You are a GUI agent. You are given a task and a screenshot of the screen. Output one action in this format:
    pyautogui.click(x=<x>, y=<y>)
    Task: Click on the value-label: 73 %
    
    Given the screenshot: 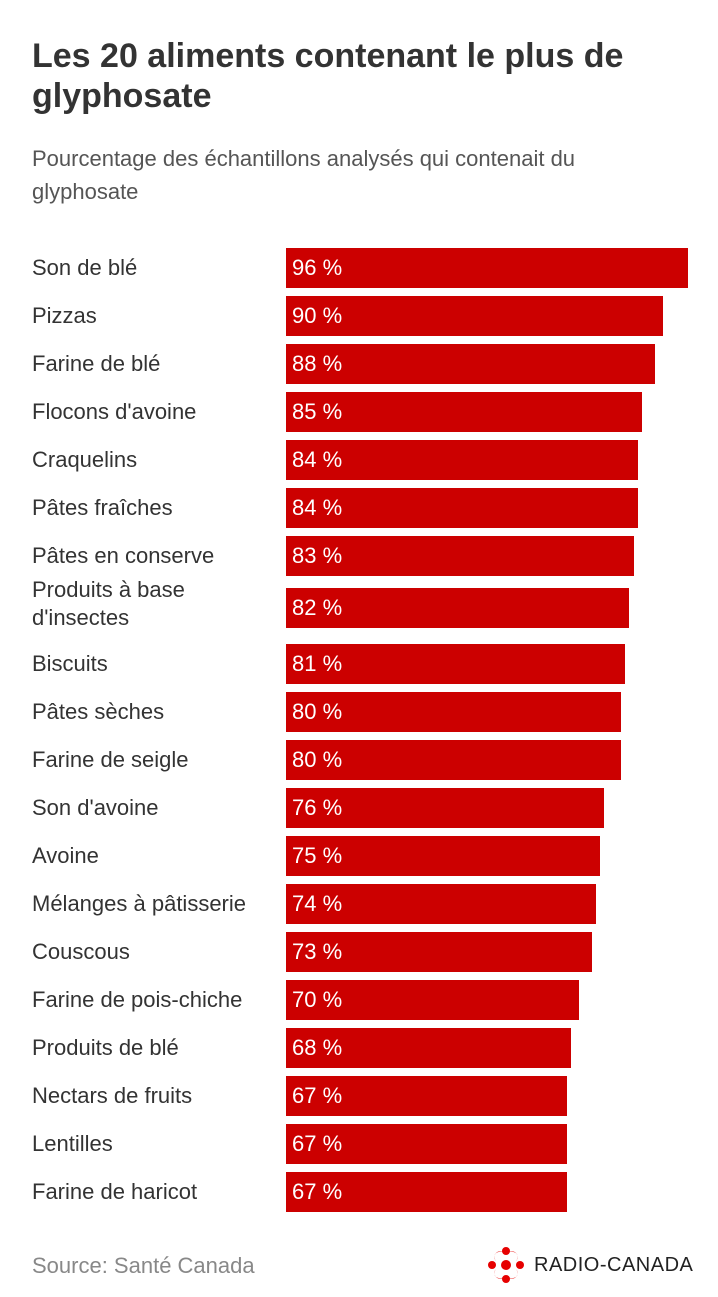 What is the action you would take?
    pyautogui.click(x=317, y=951)
    